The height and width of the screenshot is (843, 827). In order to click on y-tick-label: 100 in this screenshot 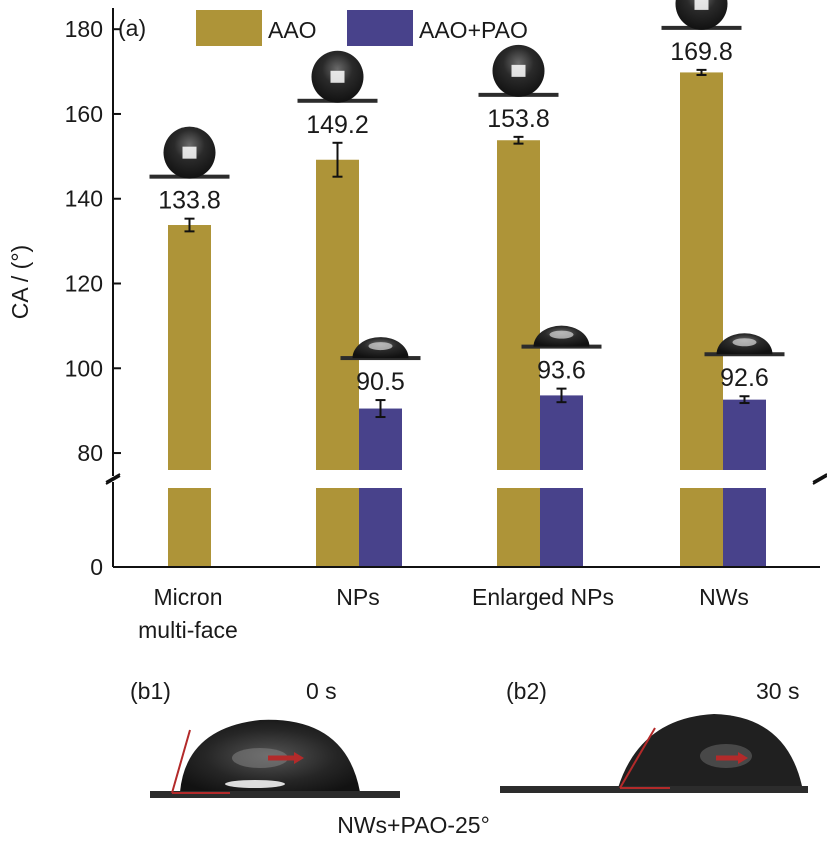, I will do `click(84, 368)`.